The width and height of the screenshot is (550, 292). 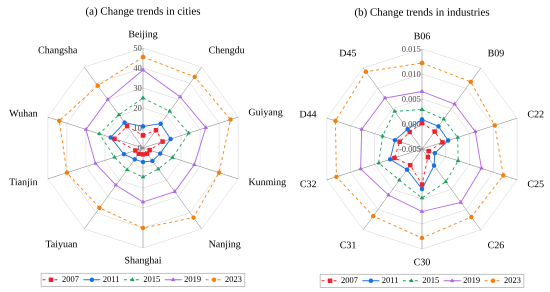 What do you see at coordinates (348, 53) in the screenshot?
I see `spoke-label: D45` at bounding box center [348, 53].